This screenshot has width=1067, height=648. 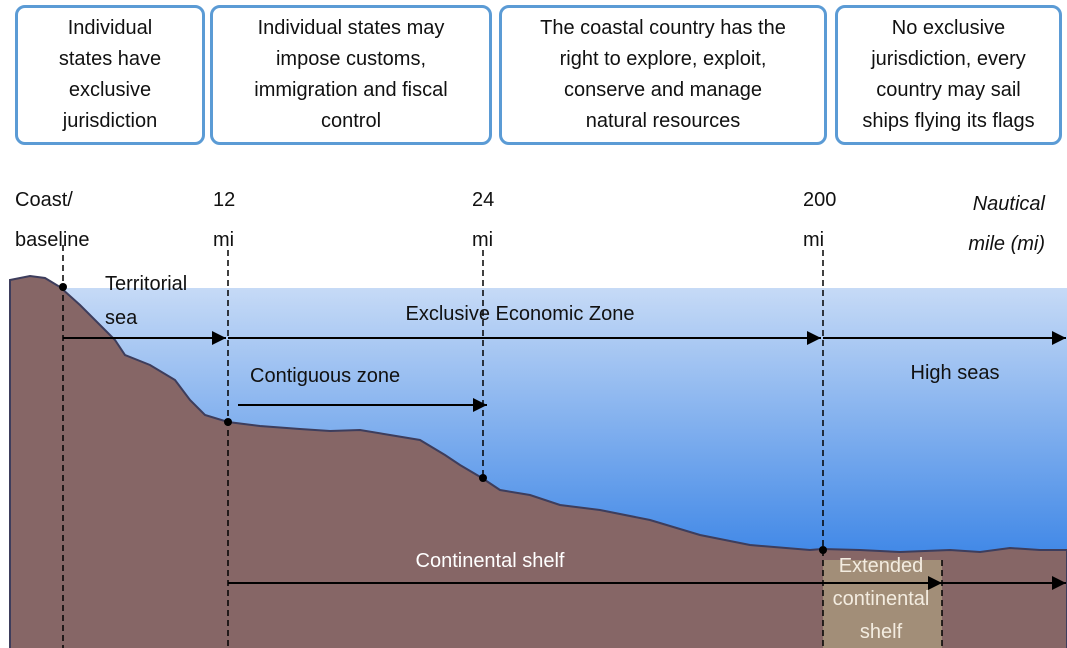 I want to click on box-line: Individual states may, so click(x=351, y=28).